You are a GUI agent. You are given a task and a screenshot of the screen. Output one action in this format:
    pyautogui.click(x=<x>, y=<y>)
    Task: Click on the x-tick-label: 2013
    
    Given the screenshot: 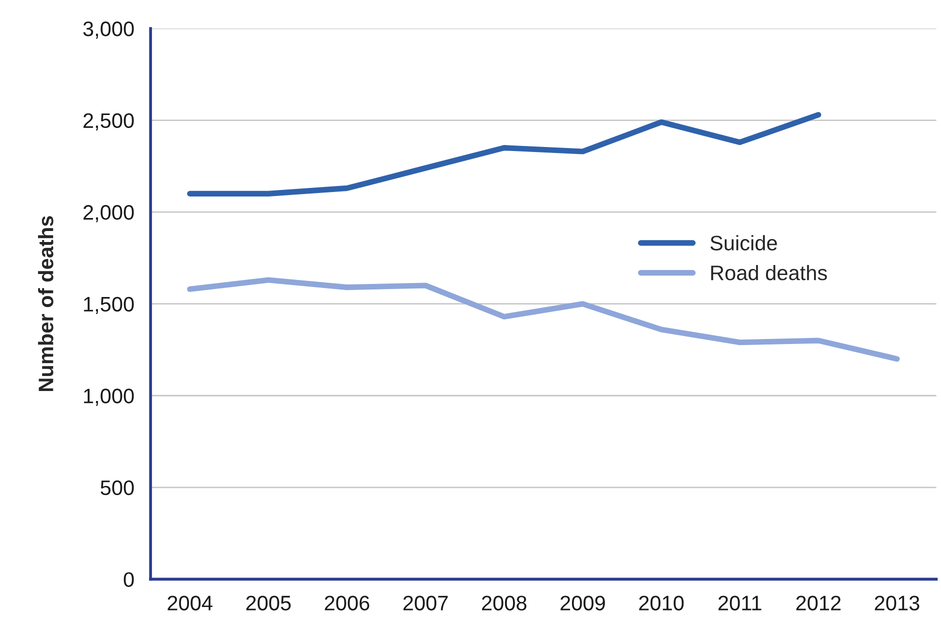 What is the action you would take?
    pyautogui.click(x=897, y=603)
    